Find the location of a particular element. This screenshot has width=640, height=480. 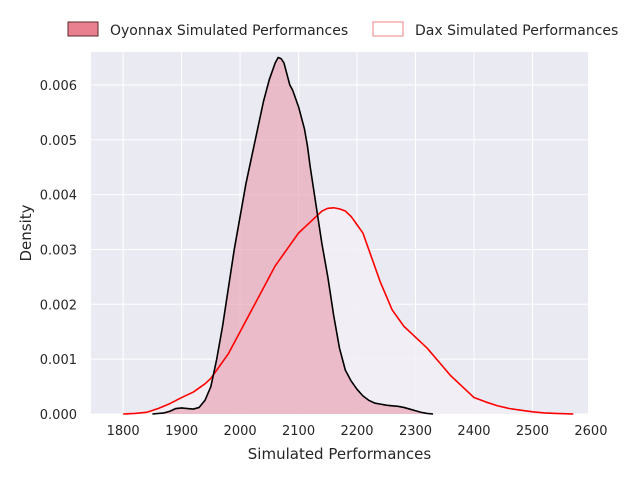

x-tick-label: 2500 is located at coordinates (532, 431).